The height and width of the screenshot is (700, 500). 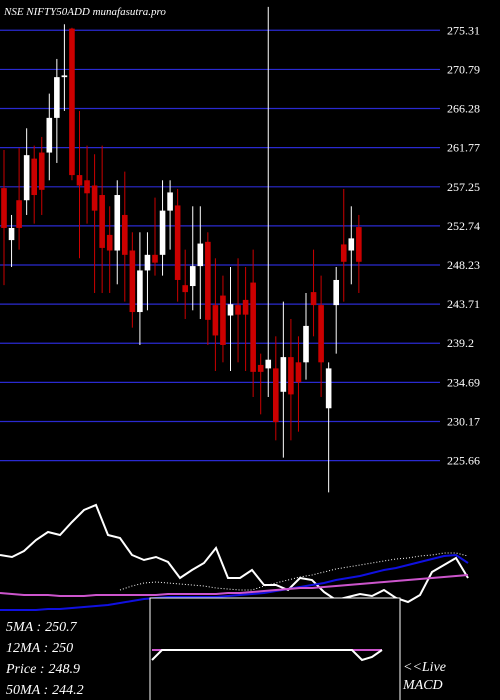 What do you see at coordinates (463, 148) in the screenshot?
I see `y-tick-label: 261.77` at bounding box center [463, 148].